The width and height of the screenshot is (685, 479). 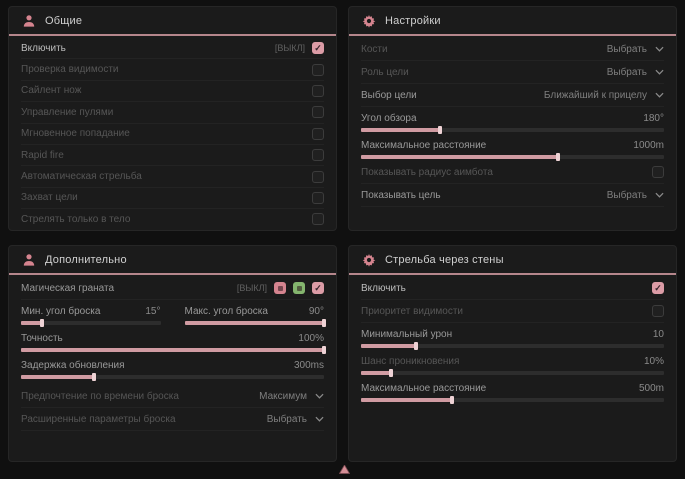 I want to click on fov-slider-fill, so click(x=401, y=130).